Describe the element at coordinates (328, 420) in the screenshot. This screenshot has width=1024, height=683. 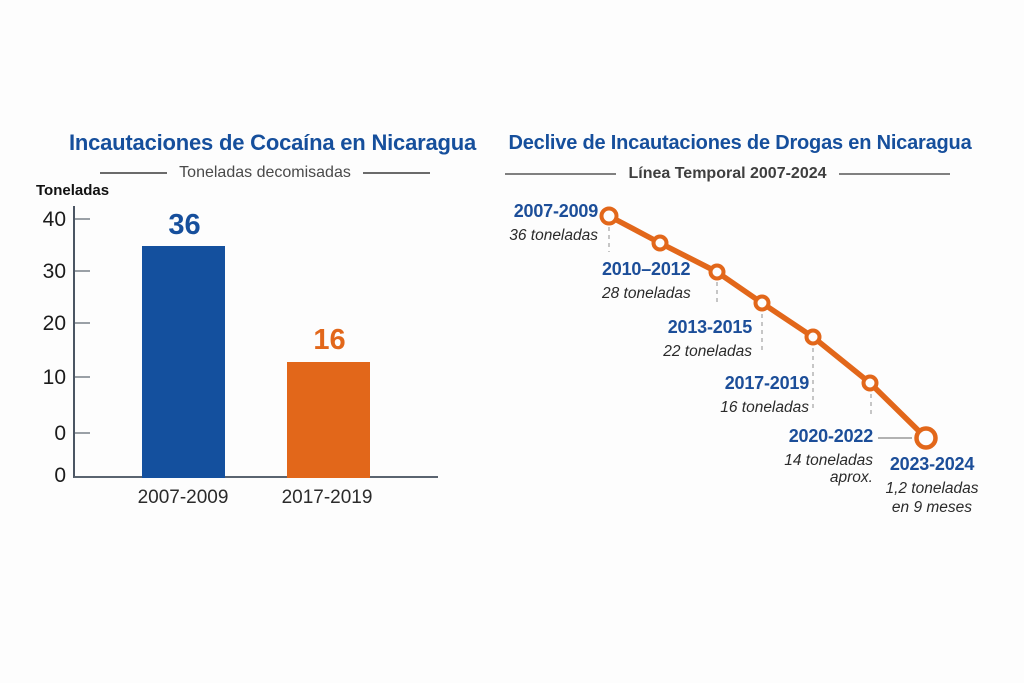
I see `bar-2017-2019` at that location.